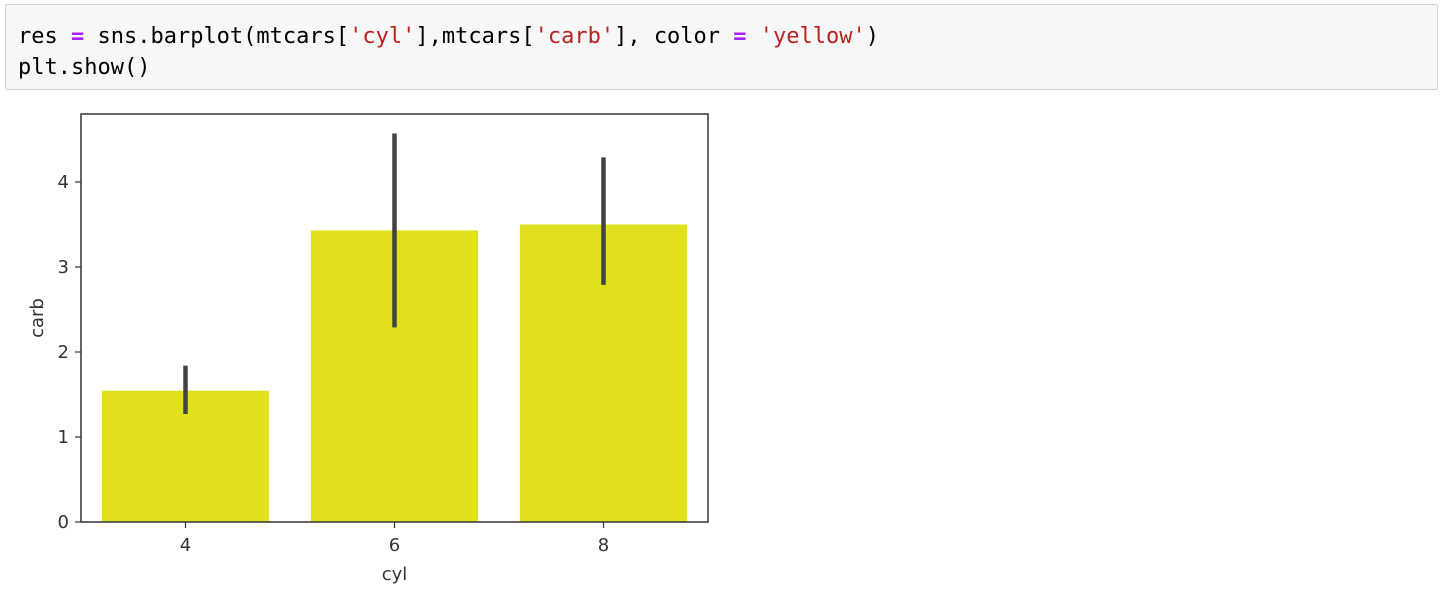 The width and height of the screenshot is (1448, 598). I want to click on code-token: ), so click(872, 36).